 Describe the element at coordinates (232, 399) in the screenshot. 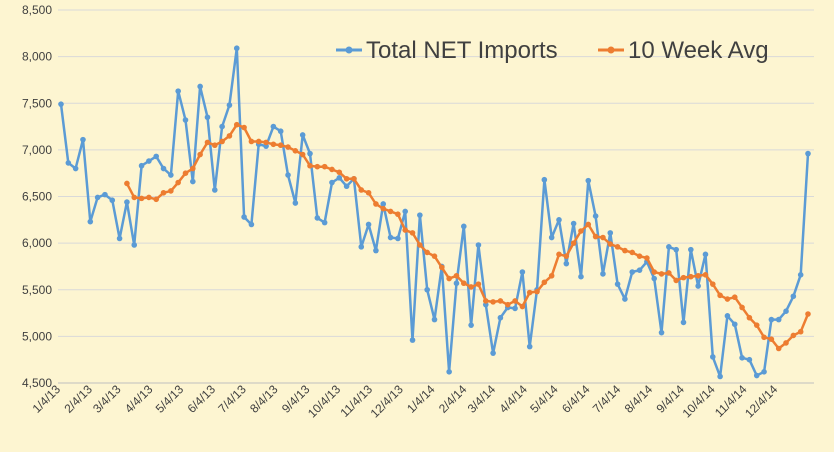

I see `x-tick-label: 7/4/13` at that location.